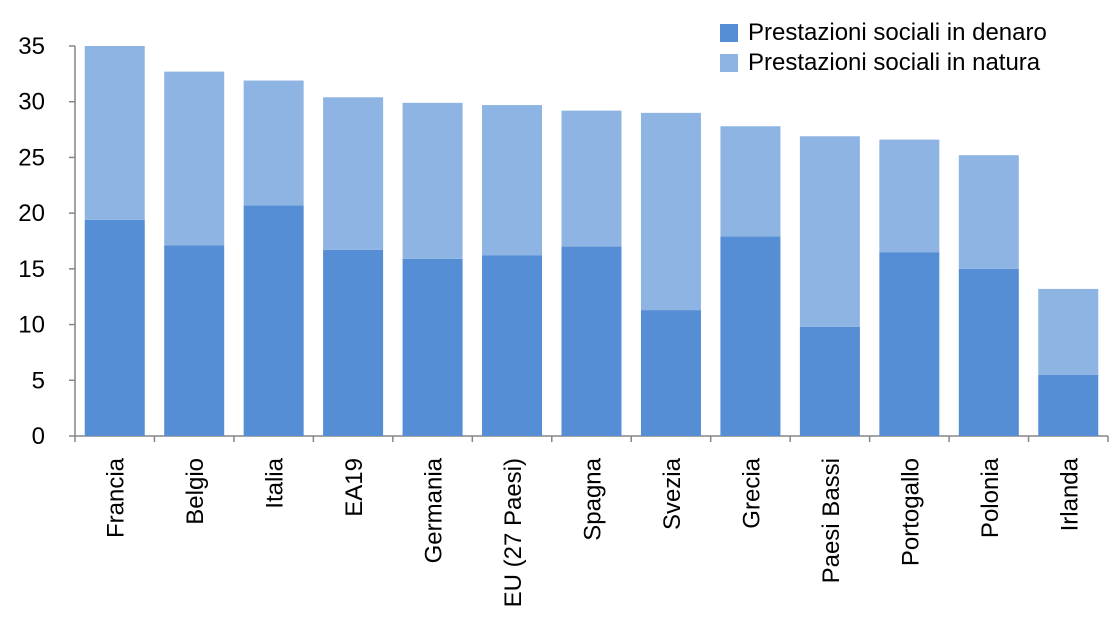 Image resolution: width=1118 pixels, height=628 pixels. Describe the element at coordinates (434, 510) in the screenshot. I see `x-category-label: Germania` at that location.